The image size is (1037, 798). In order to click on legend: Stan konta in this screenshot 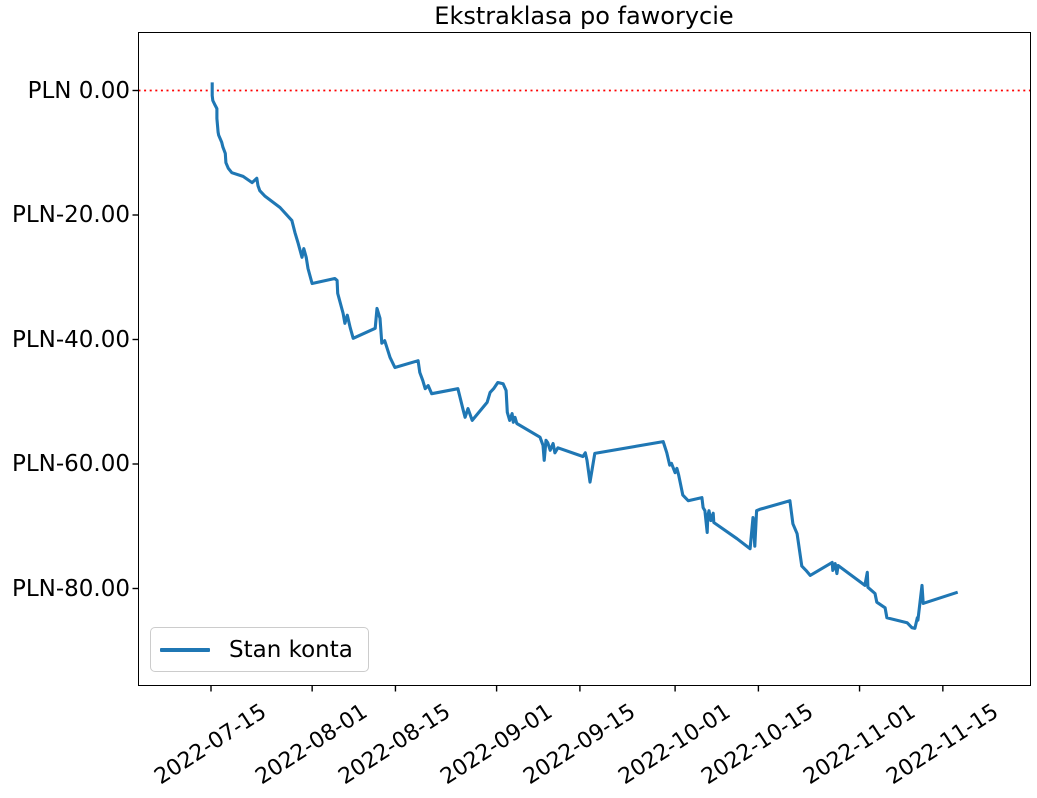, I will do `click(259, 649)`.